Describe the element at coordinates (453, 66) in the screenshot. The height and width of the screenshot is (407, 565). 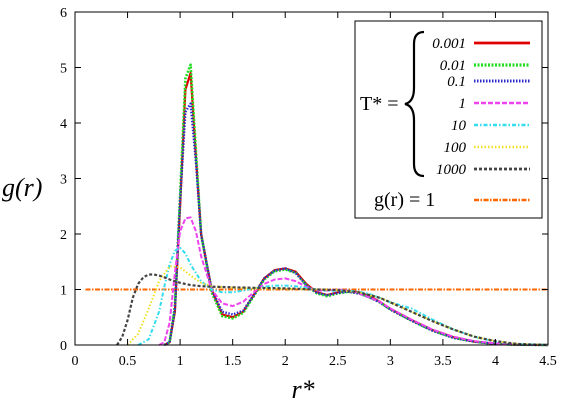
I see `legend-label-1: 0.01` at that location.